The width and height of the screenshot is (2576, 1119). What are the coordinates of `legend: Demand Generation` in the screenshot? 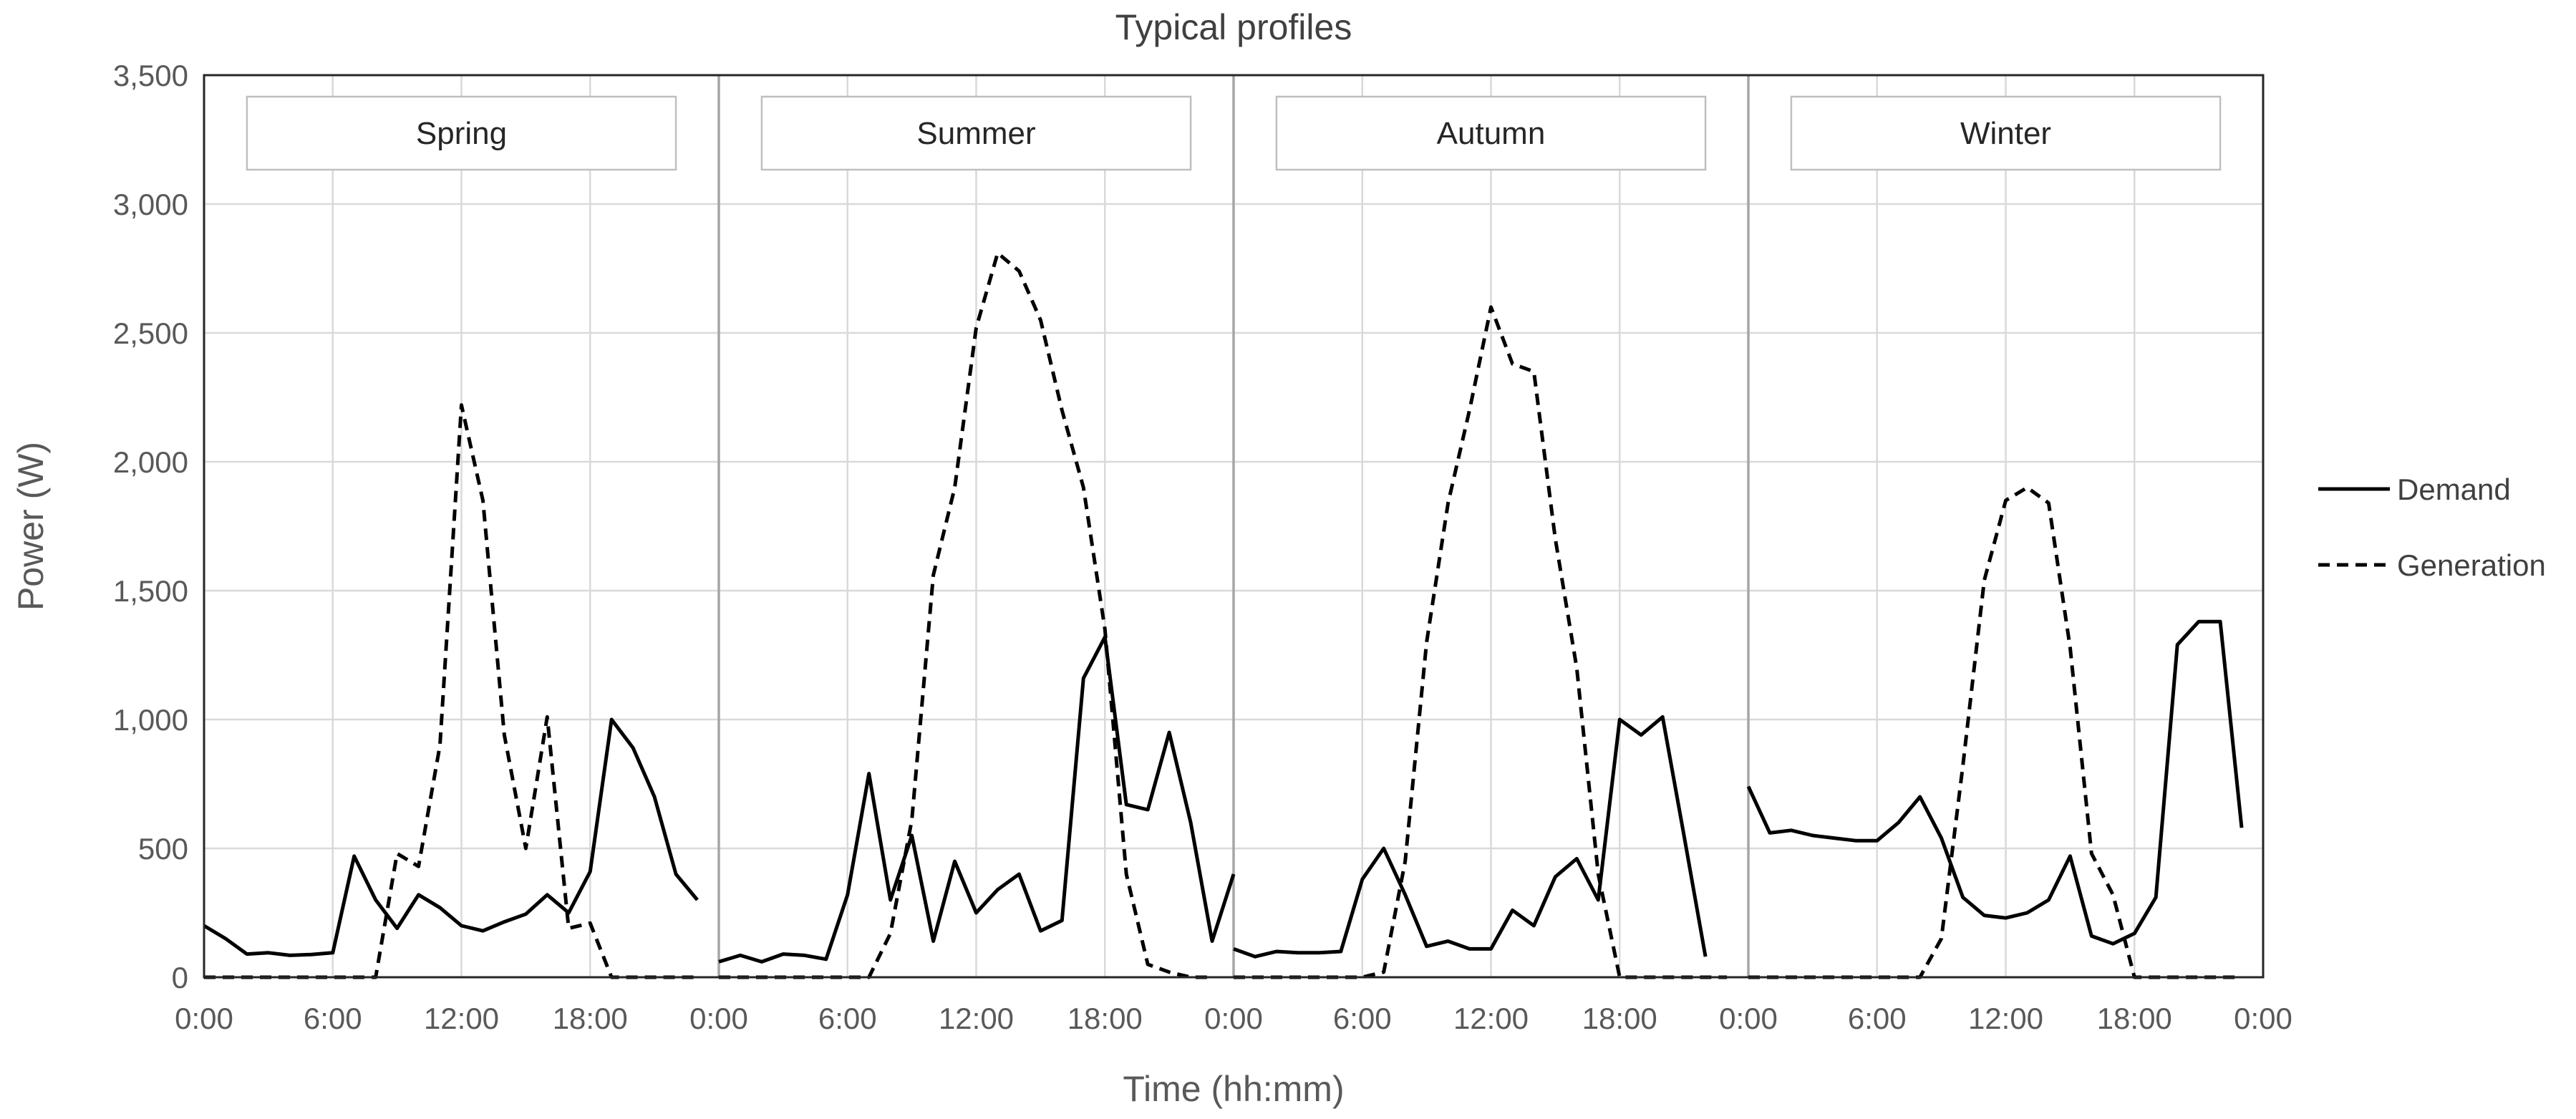 It's located at (2432, 527).